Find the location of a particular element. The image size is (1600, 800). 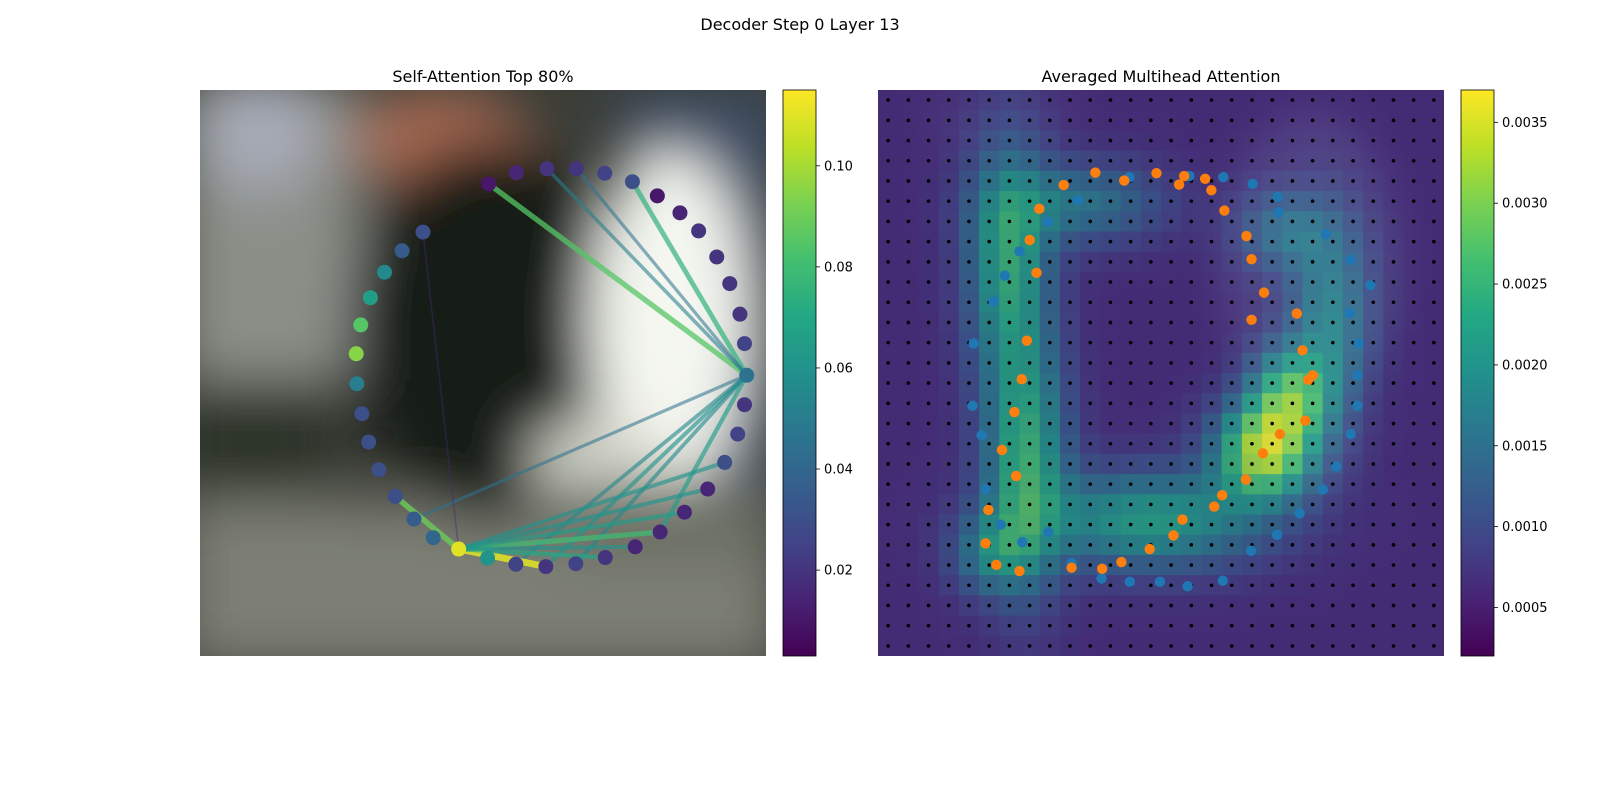

colorbar-tick-label: 0.08 is located at coordinates (838, 267).